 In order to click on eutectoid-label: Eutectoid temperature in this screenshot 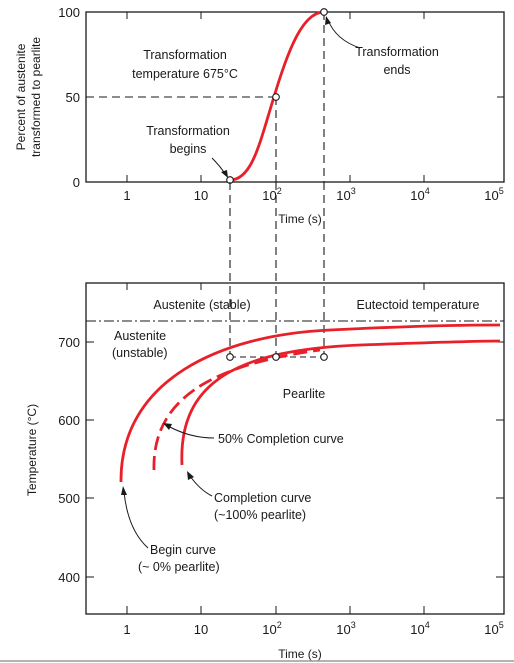, I will do `click(418, 305)`.